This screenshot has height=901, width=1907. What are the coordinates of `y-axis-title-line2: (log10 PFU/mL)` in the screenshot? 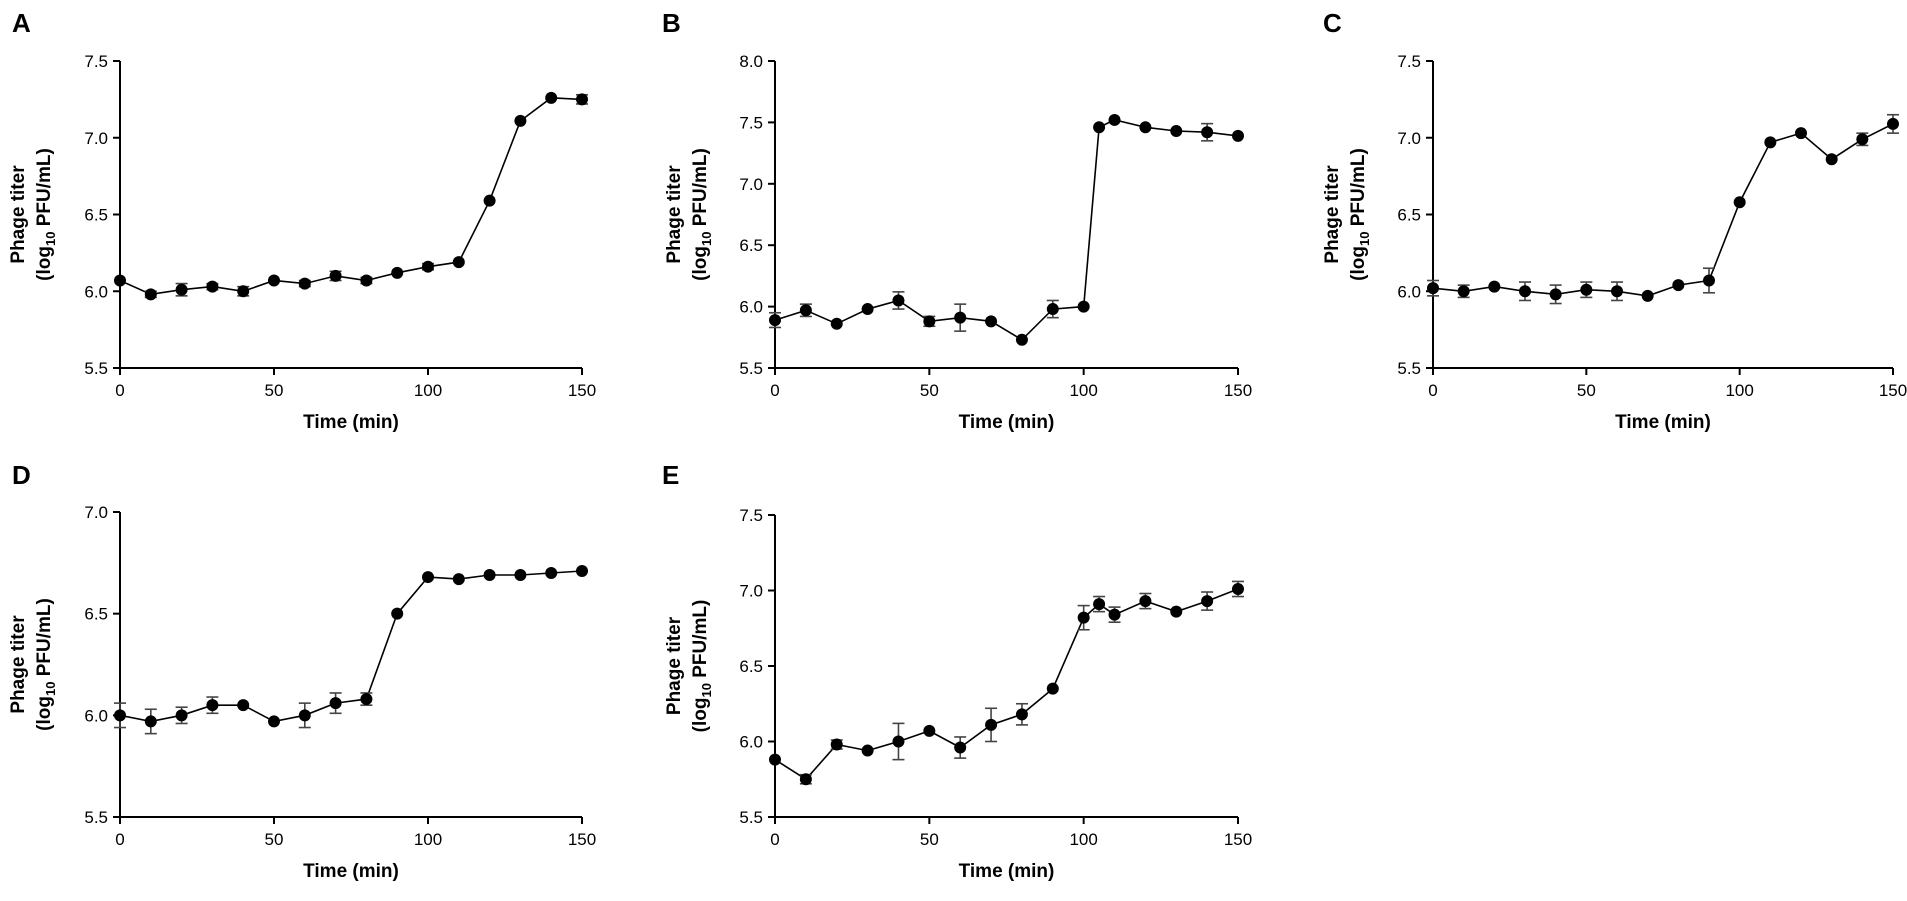 It's located at (46, 214).